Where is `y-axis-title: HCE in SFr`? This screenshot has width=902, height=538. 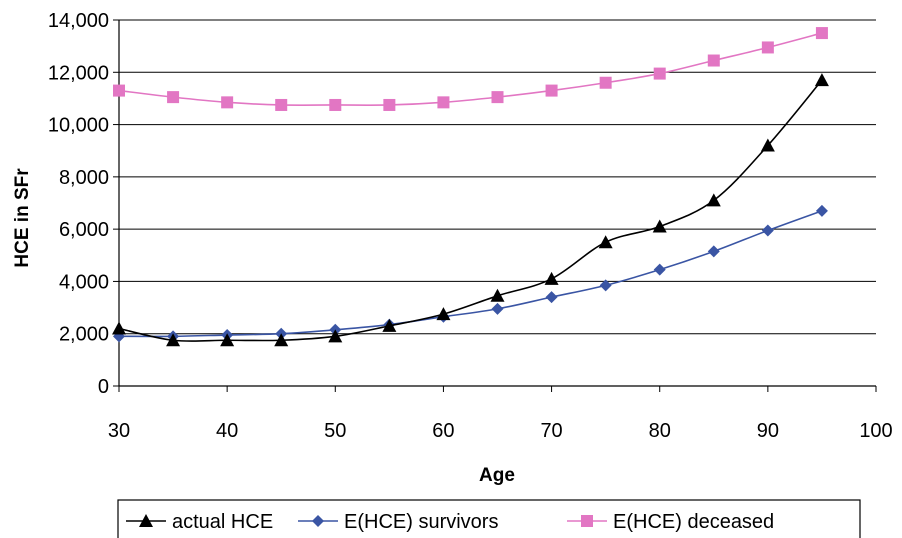
y-axis-title: HCE in SFr is located at coordinates (22, 218).